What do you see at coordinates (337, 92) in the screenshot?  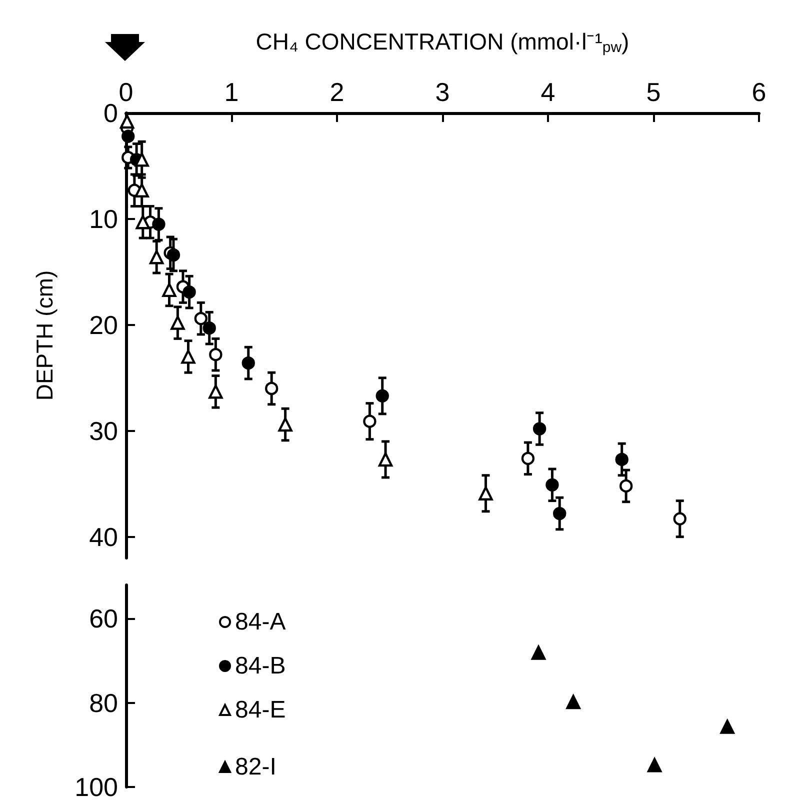 I see `x-tick-label: 2` at bounding box center [337, 92].